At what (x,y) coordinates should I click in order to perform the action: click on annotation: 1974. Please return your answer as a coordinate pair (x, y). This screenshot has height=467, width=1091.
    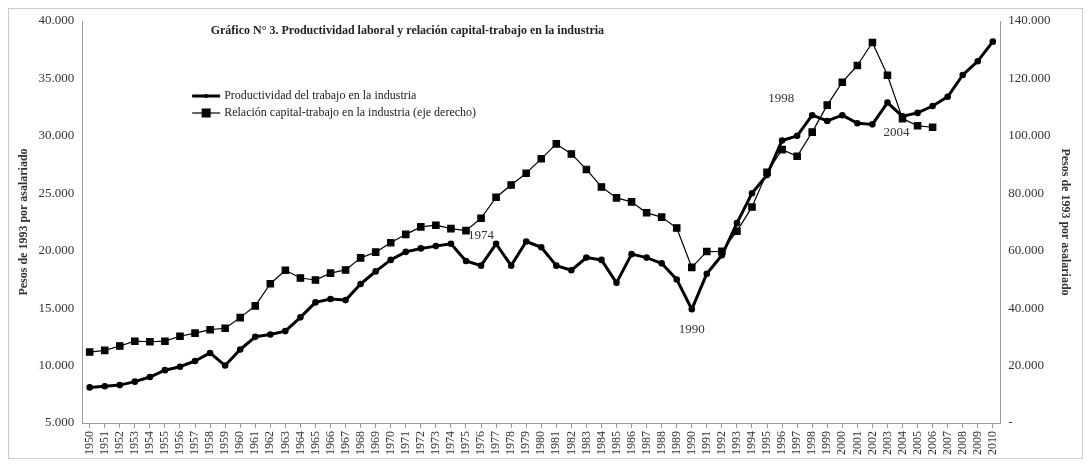
    Looking at the image, I should click on (481, 235).